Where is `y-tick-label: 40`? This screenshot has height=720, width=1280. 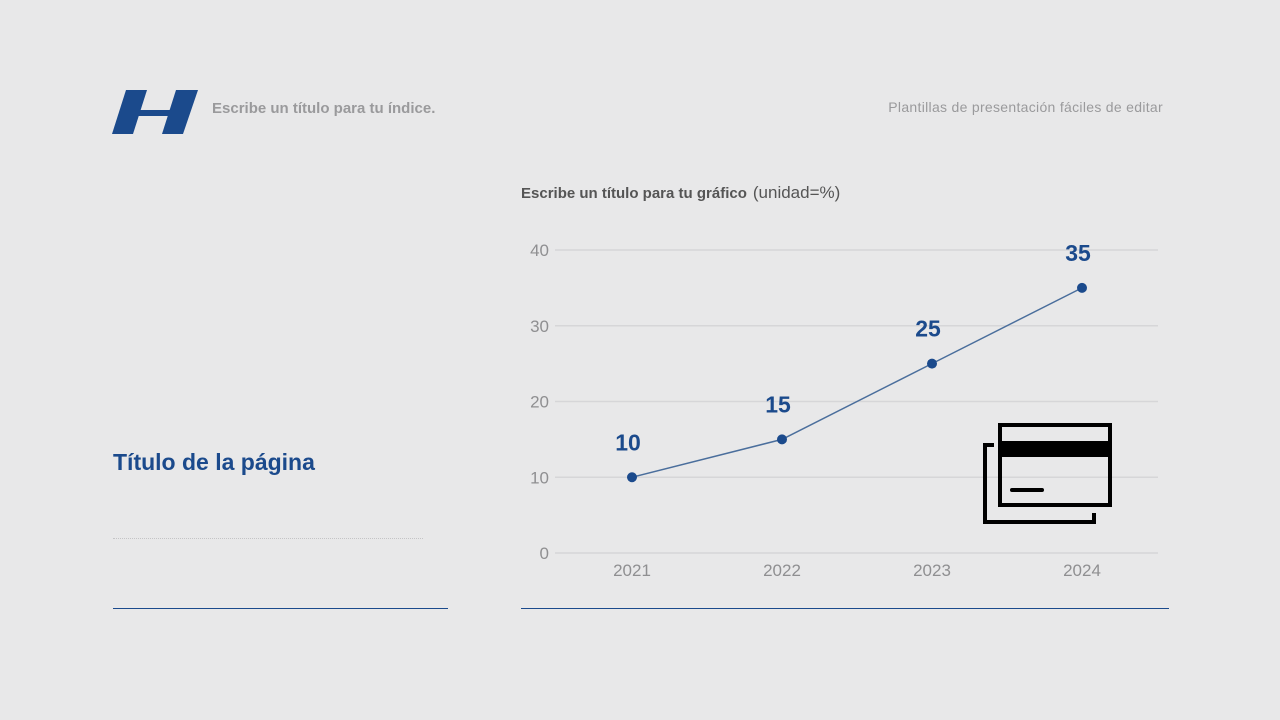
y-tick-label: 40 is located at coordinates (539, 250).